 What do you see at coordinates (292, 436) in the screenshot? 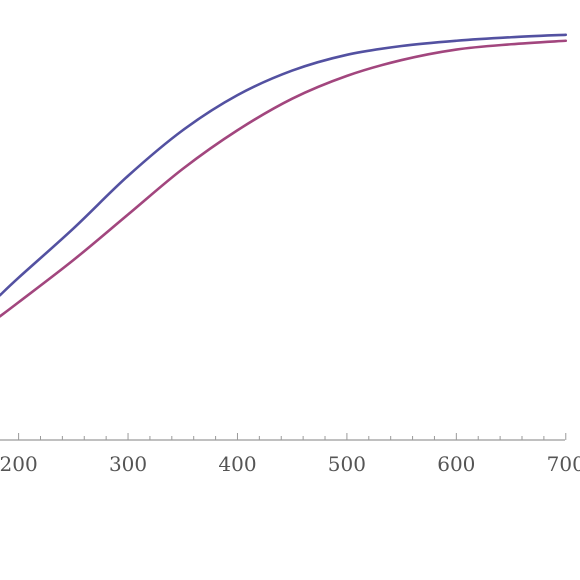
I see `x-axis-ticks` at bounding box center [292, 436].